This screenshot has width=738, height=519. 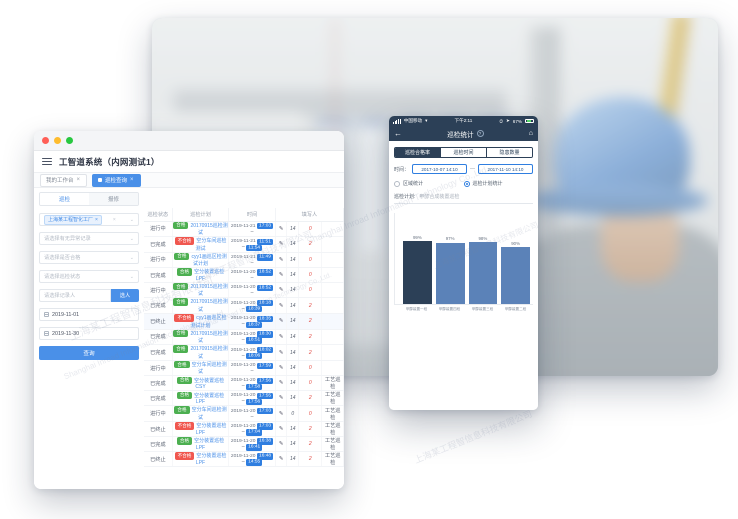 I want to click on tab-pass-rate: 巡检合格率, so click(x=418, y=152).